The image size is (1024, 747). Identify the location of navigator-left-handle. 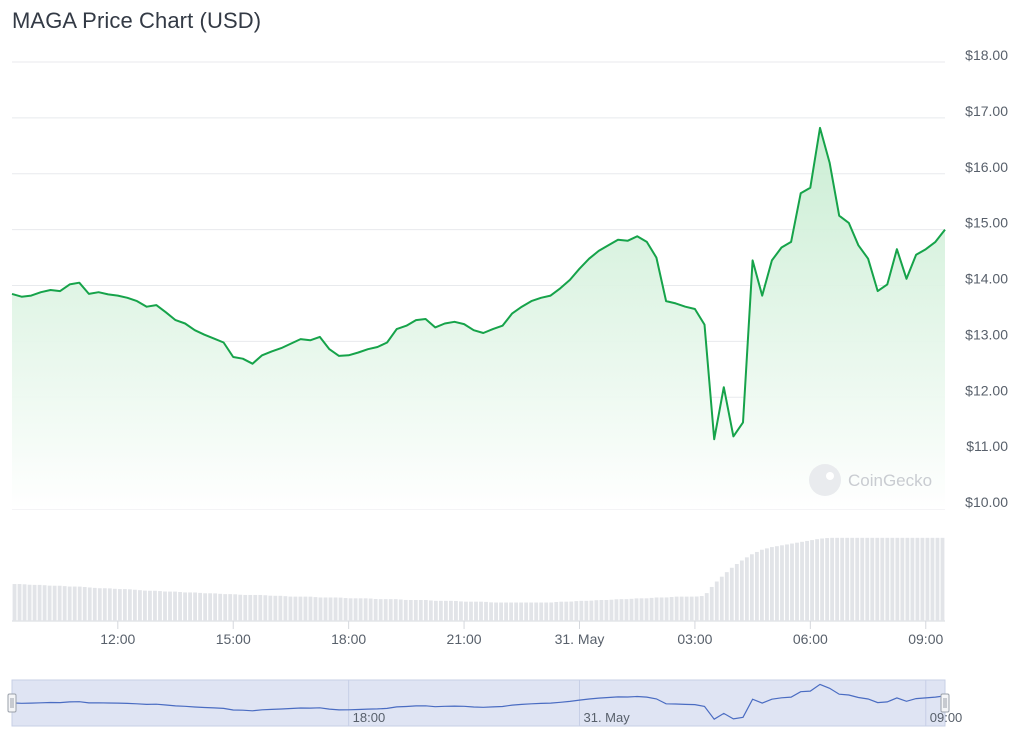
(12, 703).